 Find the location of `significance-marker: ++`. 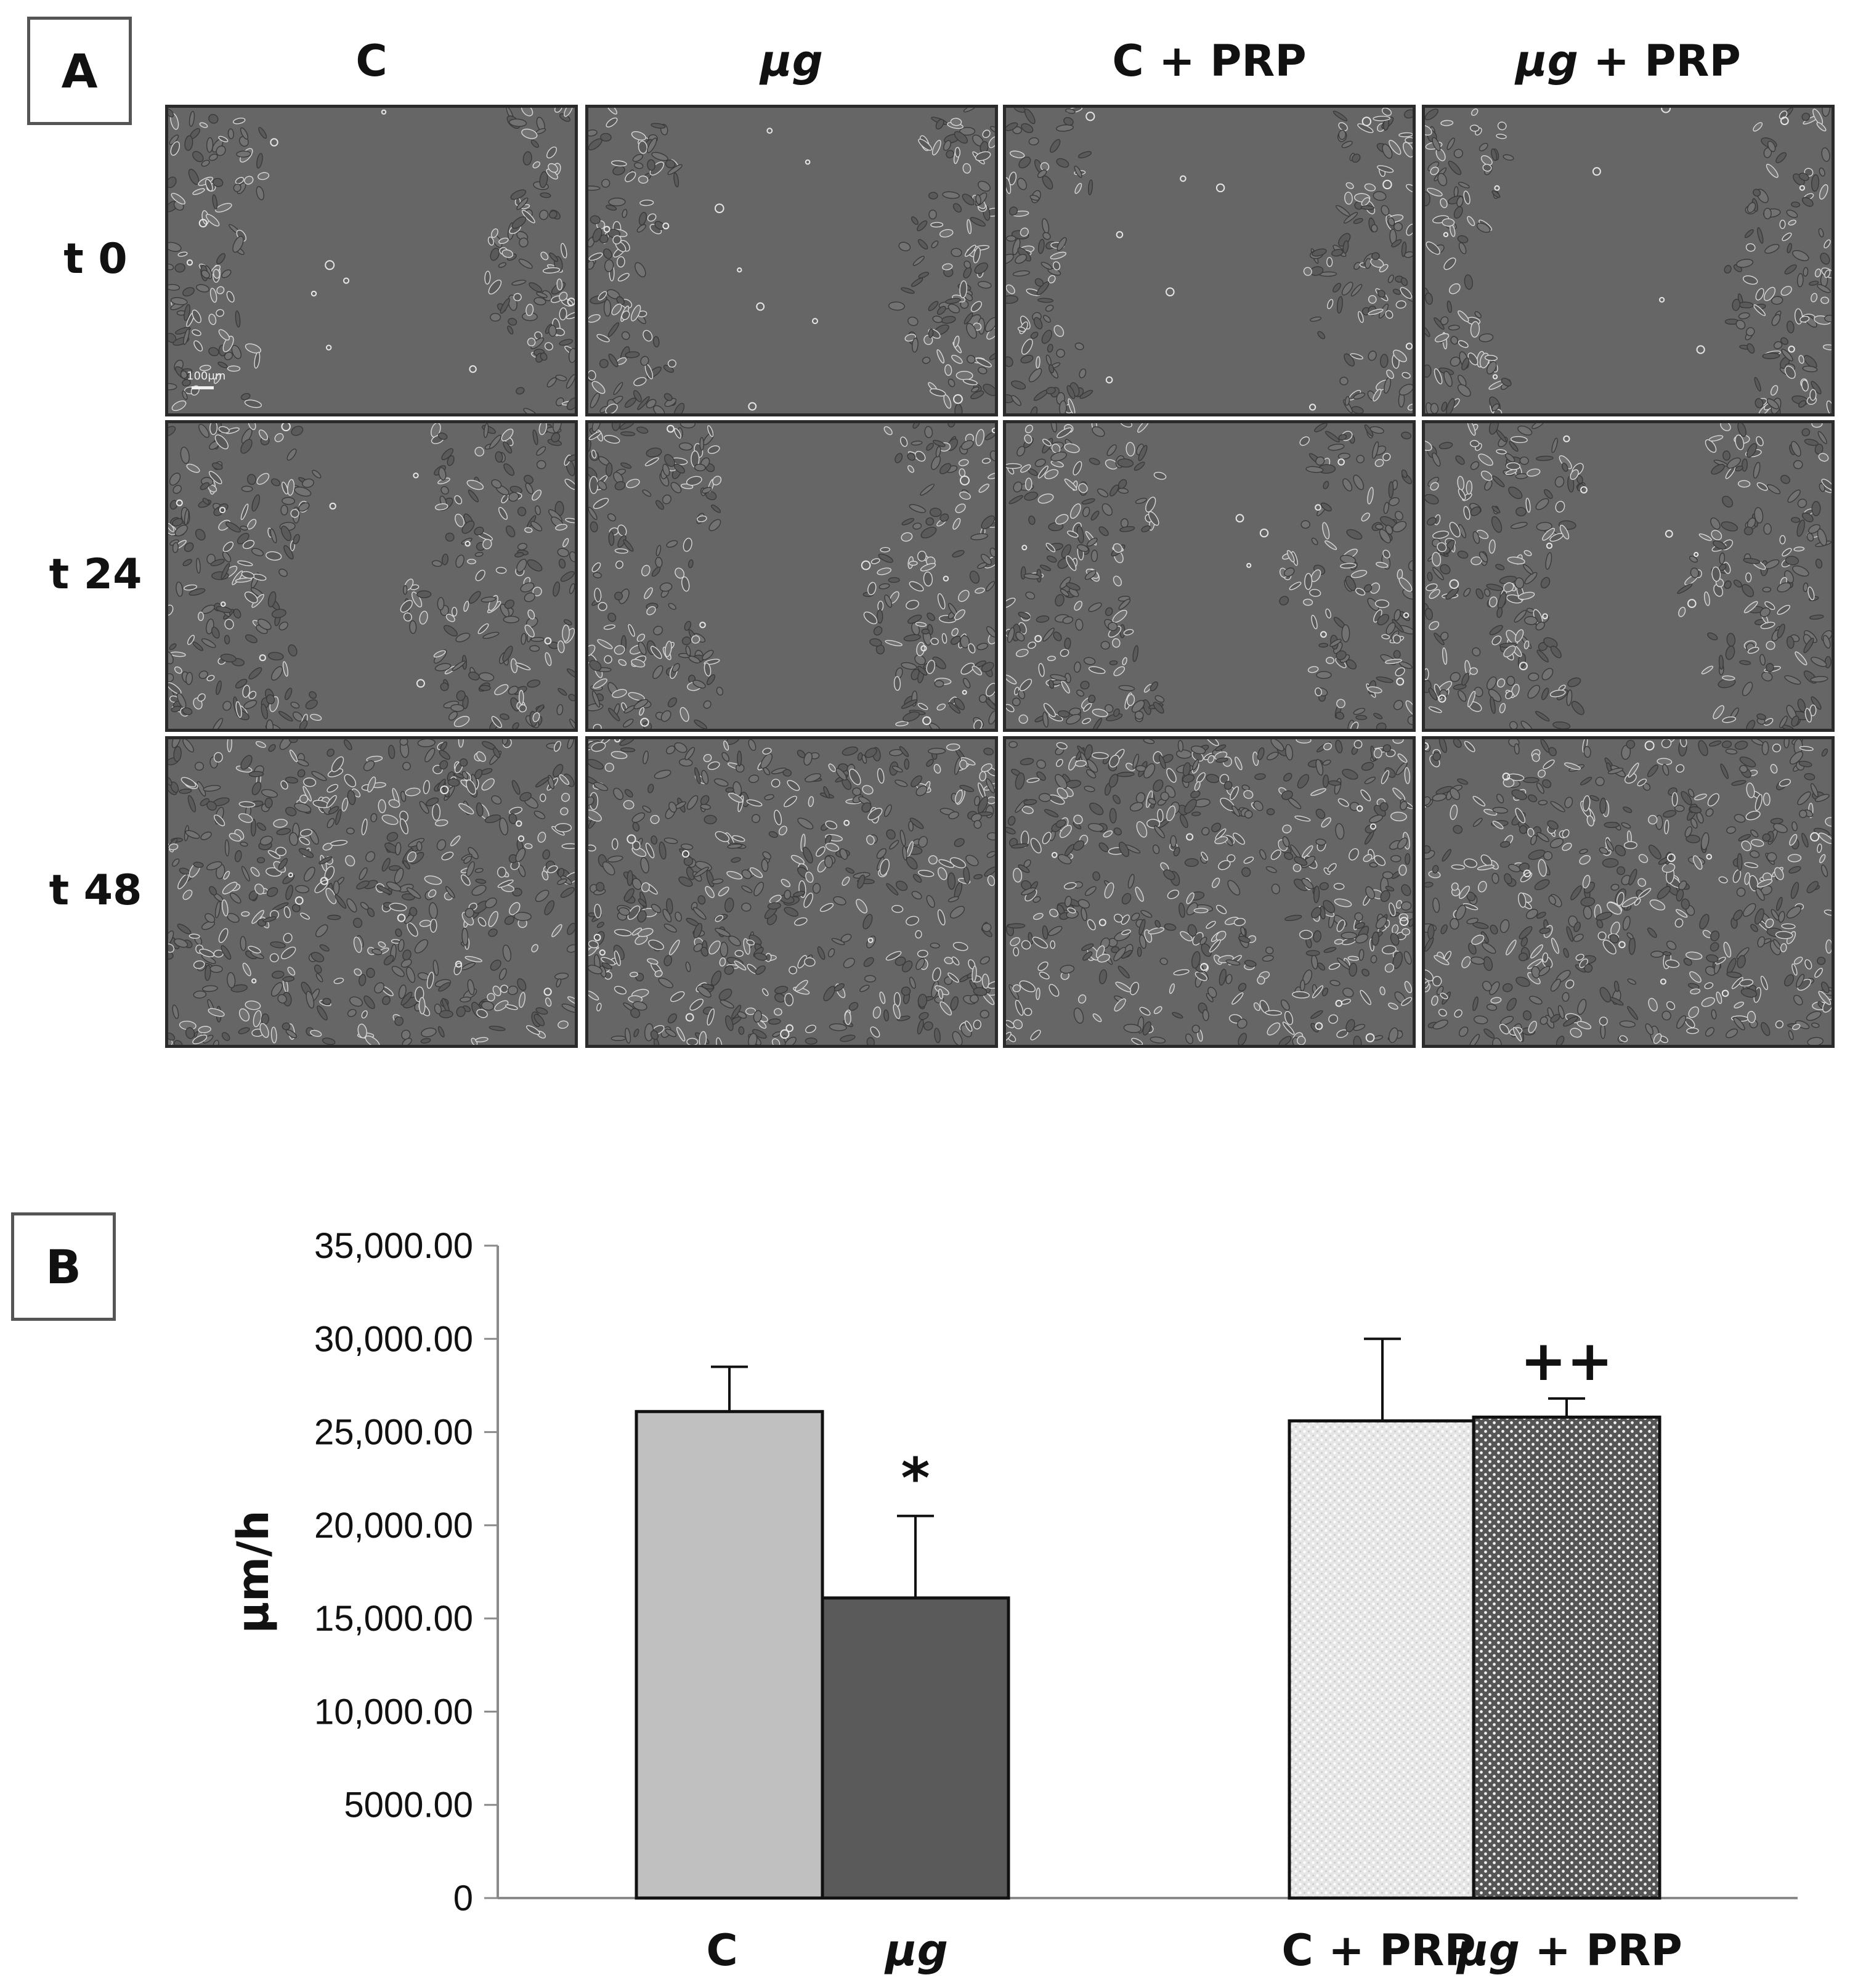

significance-marker: ++ is located at coordinates (1567, 1361).